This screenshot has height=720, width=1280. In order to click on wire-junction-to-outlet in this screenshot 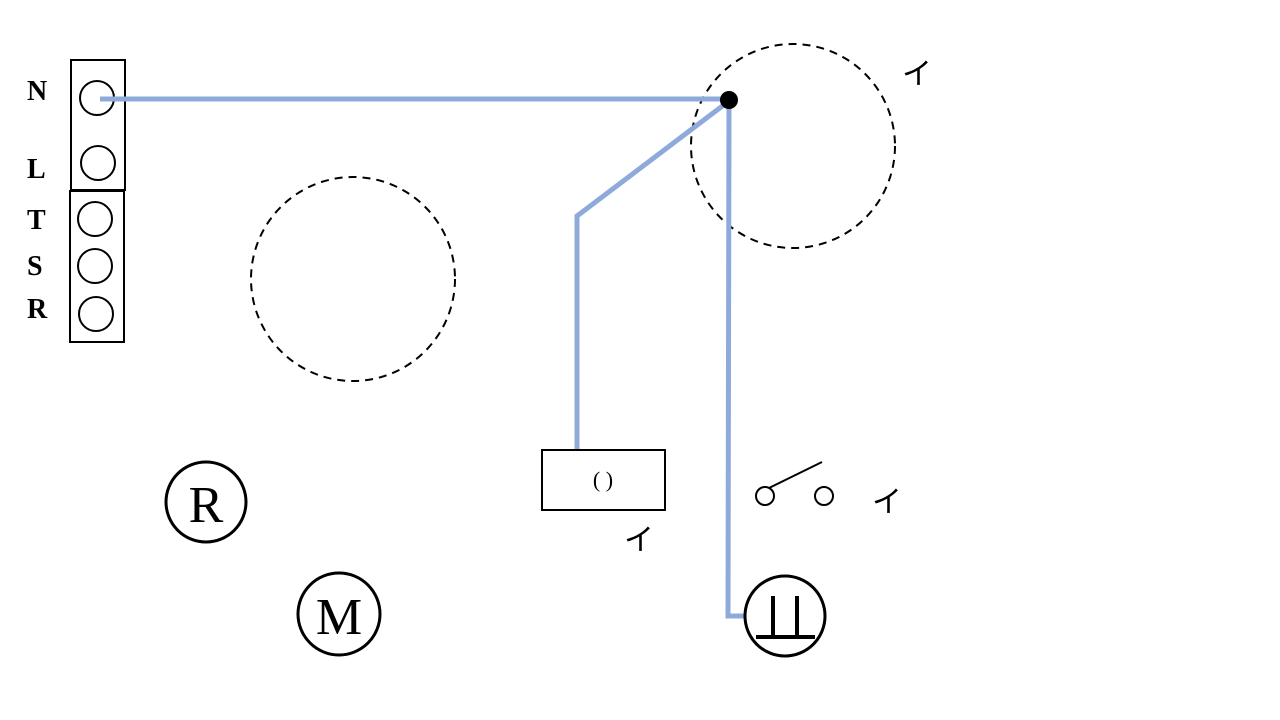, I will do `click(734, 359)`.